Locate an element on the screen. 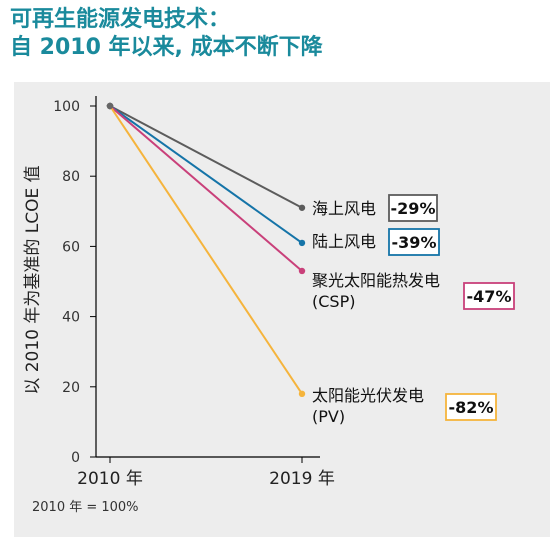 This screenshot has width=550, height=537. x-tick-label: 2010 年 is located at coordinates (110, 479).